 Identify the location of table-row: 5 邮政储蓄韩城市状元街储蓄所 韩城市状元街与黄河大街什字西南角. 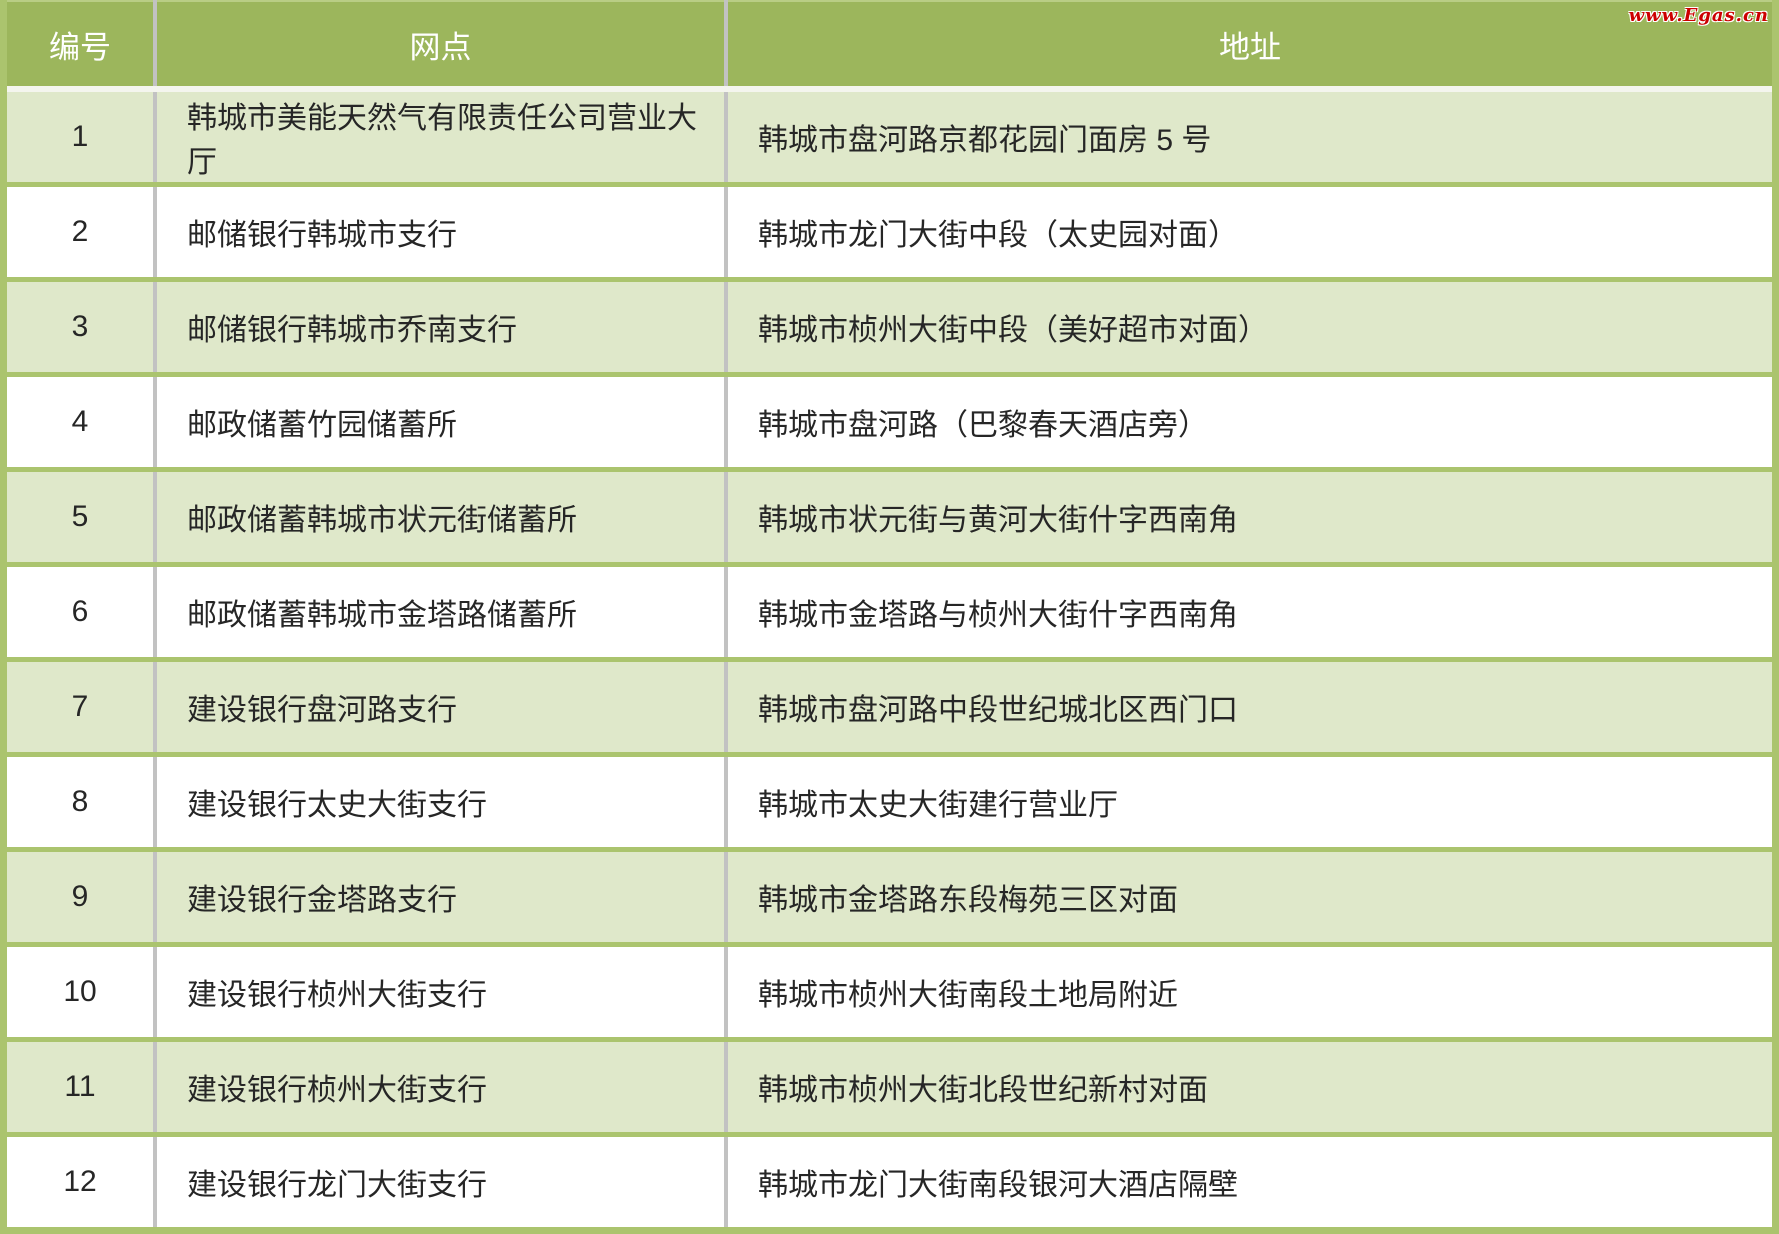
(889, 516).